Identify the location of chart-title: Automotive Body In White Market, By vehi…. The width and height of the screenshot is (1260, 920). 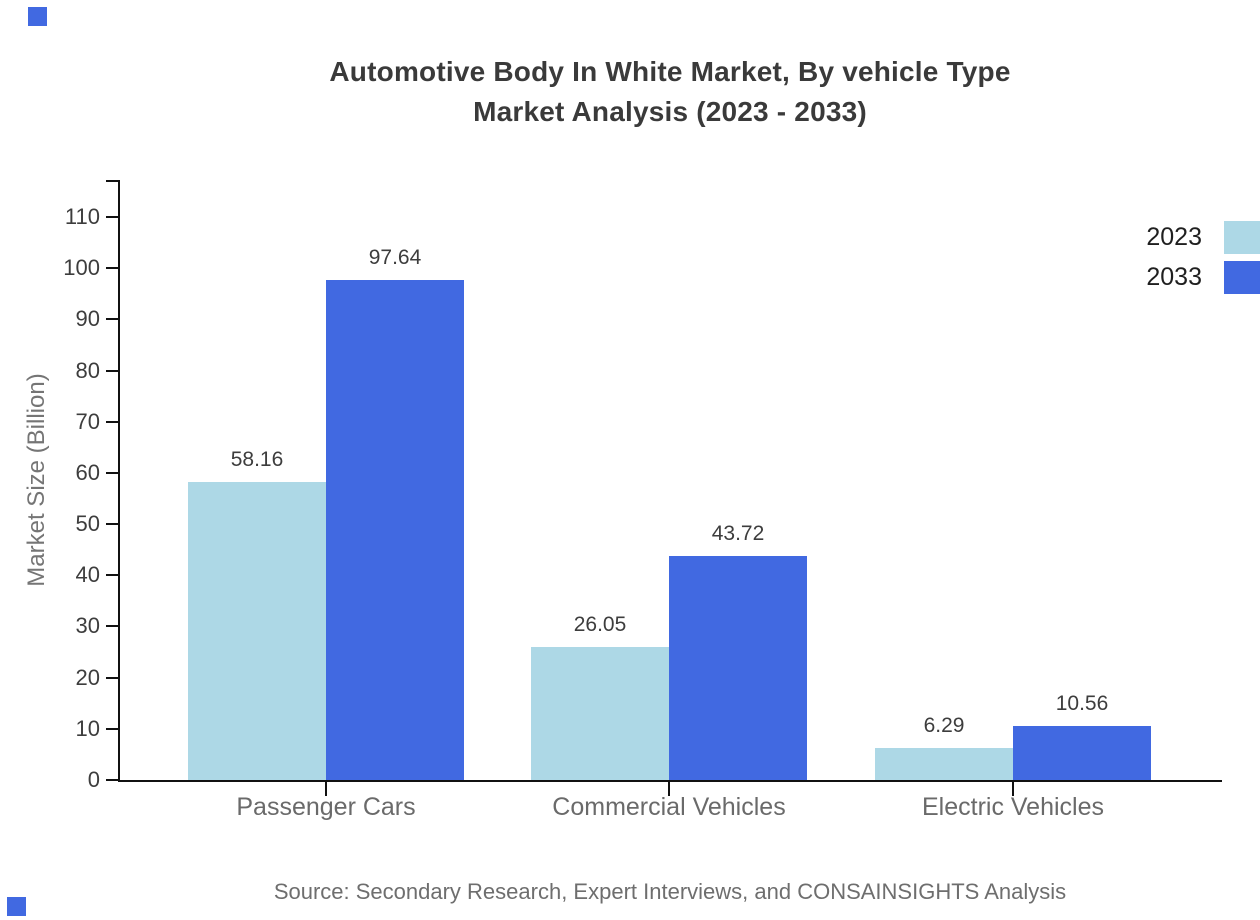
(665, 92).